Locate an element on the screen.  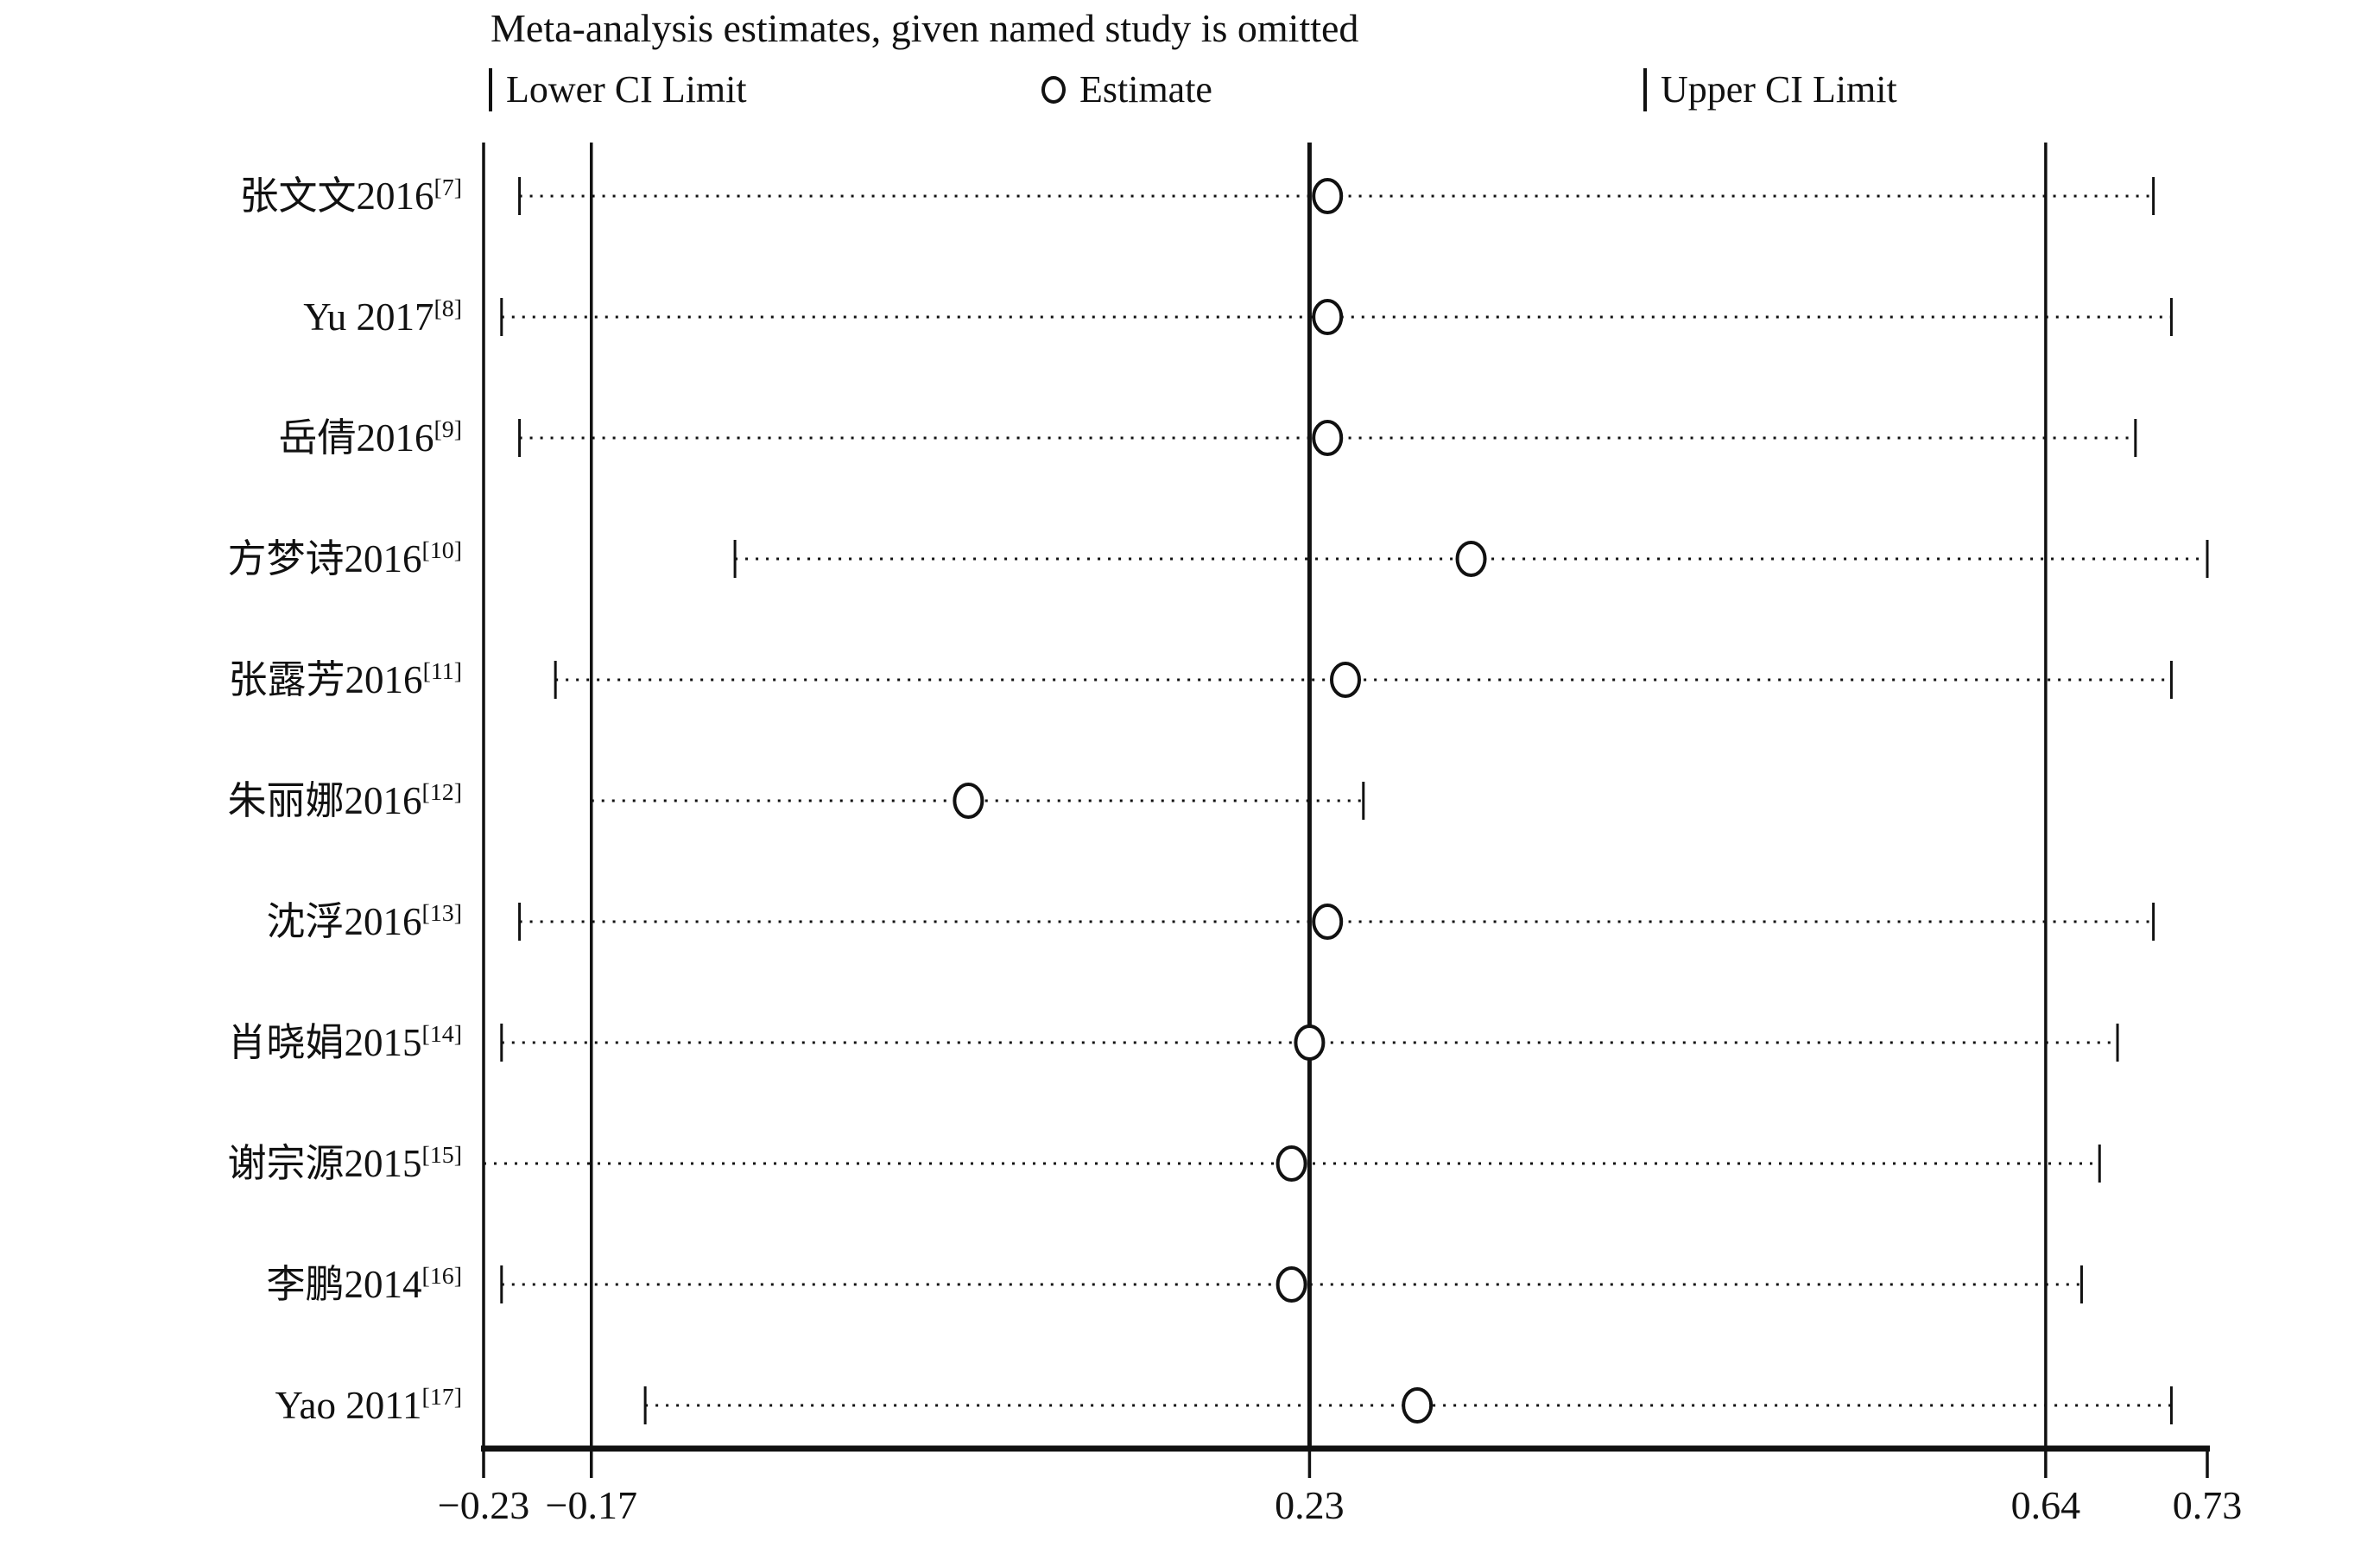
legend-item-upper-ci: Upper CI Limit is located at coordinates (1770, 89).